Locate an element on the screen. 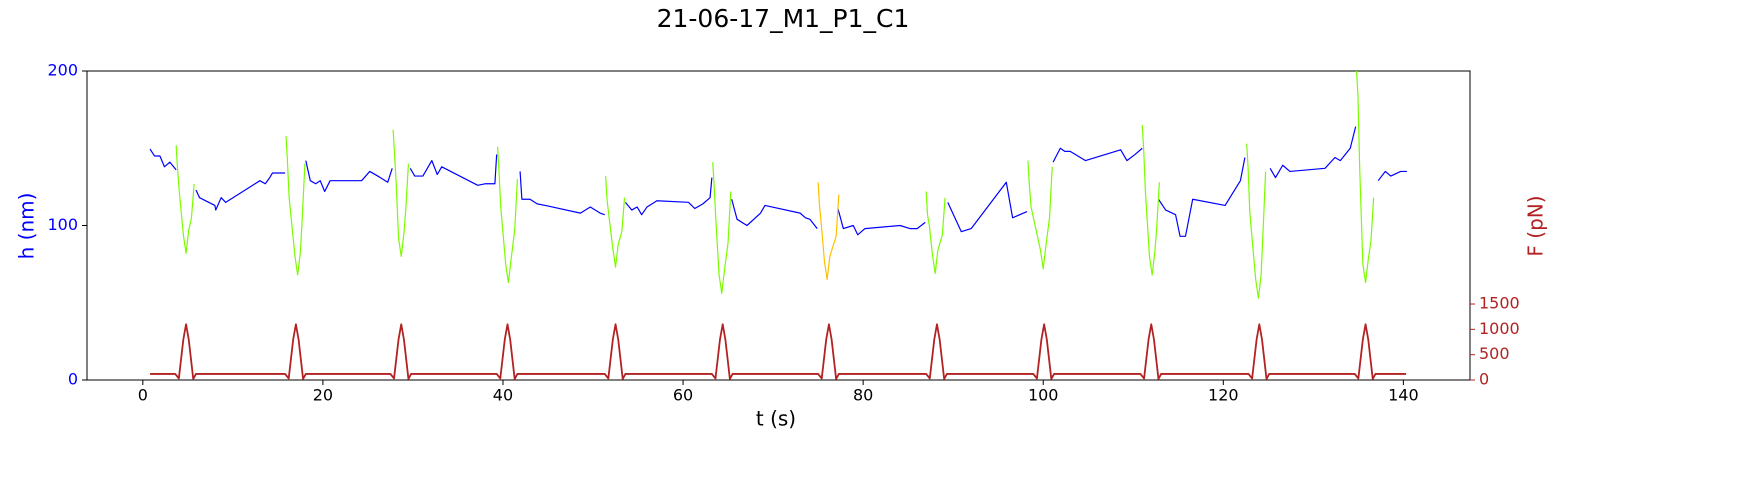  y-tick-label: 200 is located at coordinates (62, 70).